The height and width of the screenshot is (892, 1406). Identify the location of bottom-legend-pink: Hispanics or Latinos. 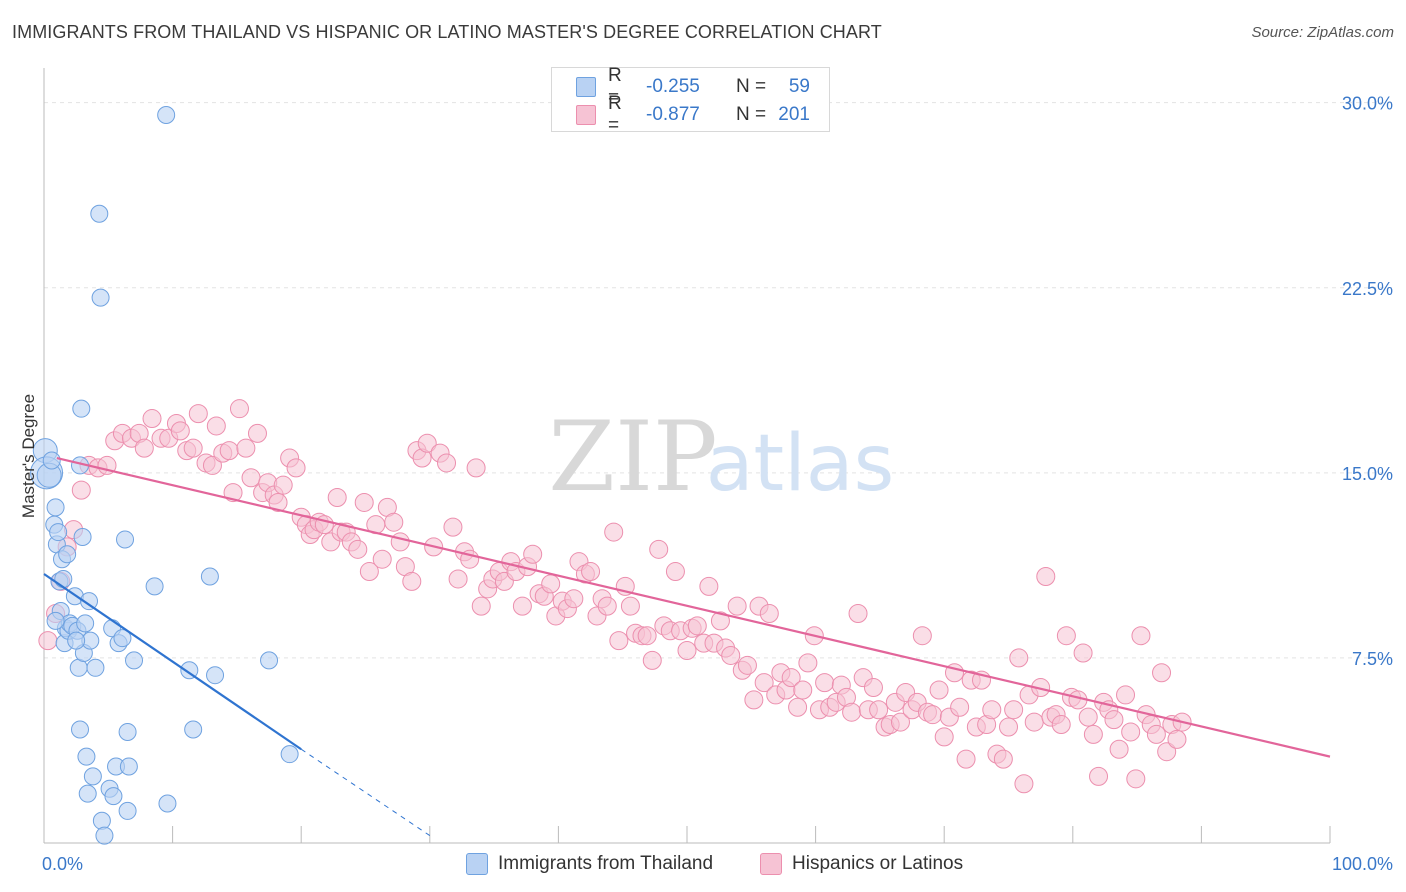
(861, 864).